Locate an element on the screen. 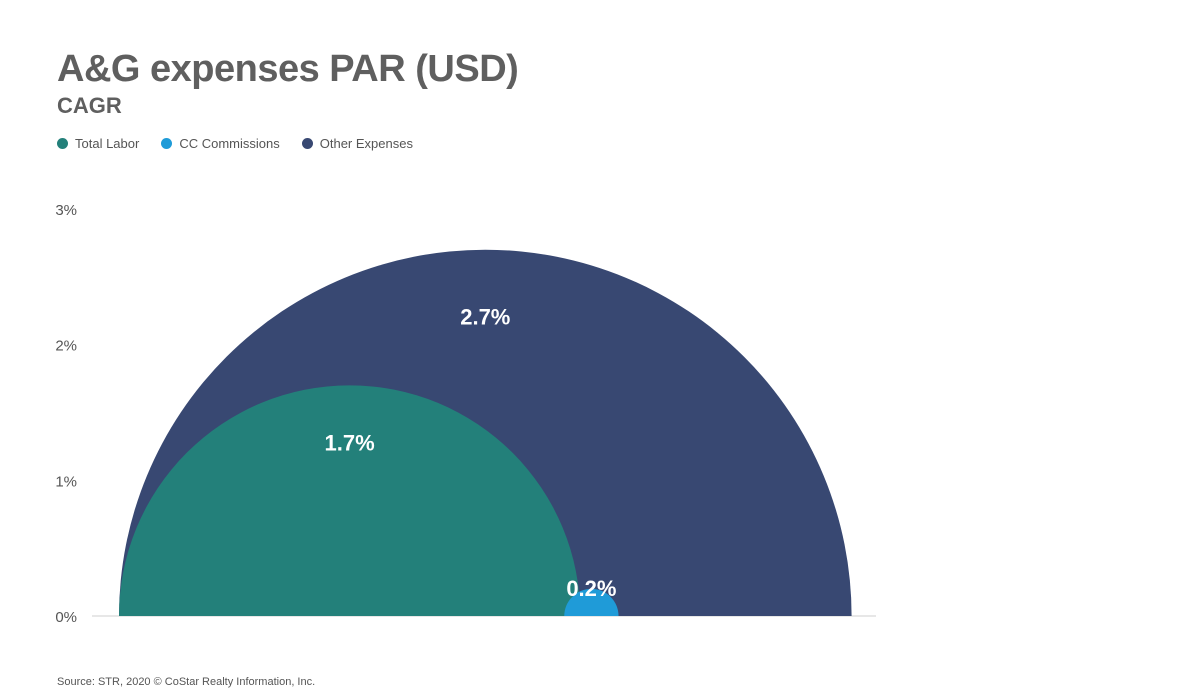 This screenshot has height=700, width=1200. legend-label: Total Labor is located at coordinates (107, 143).